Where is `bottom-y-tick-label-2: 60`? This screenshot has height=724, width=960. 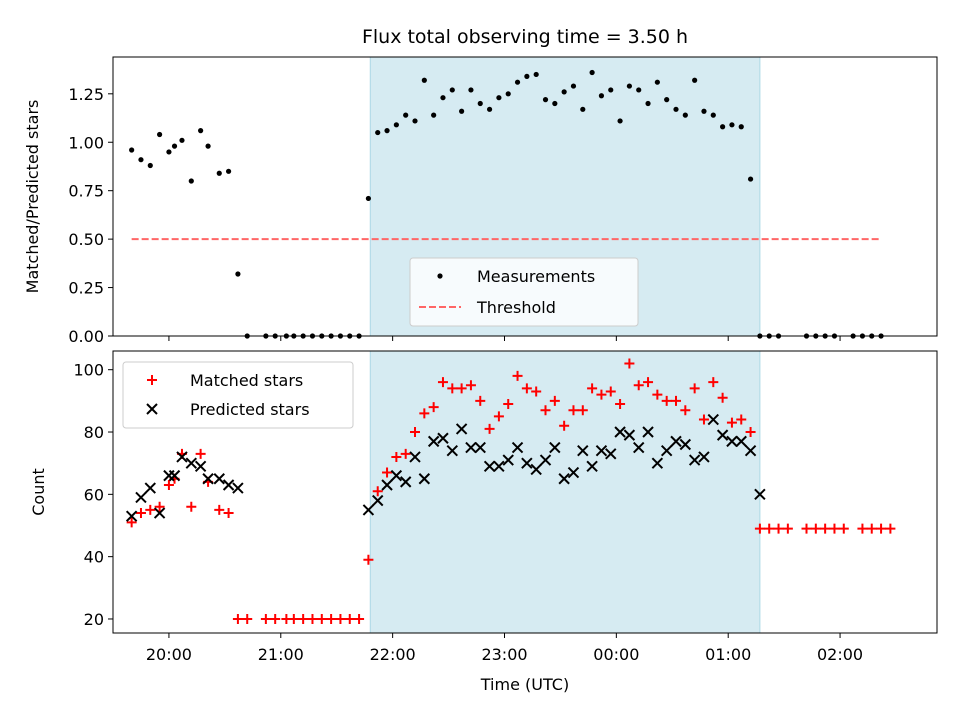
bottom-y-tick-label-2: 60 is located at coordinates (94, 494).